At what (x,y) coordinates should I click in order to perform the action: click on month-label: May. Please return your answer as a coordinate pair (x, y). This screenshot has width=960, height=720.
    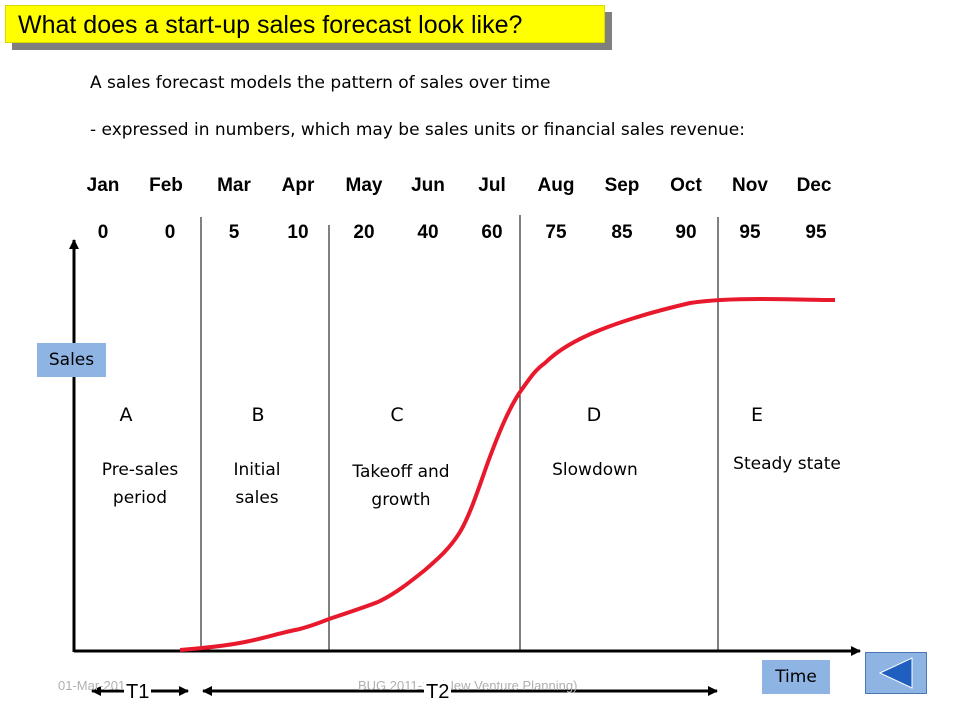
    Looking at the image, I should click on (364, 185).